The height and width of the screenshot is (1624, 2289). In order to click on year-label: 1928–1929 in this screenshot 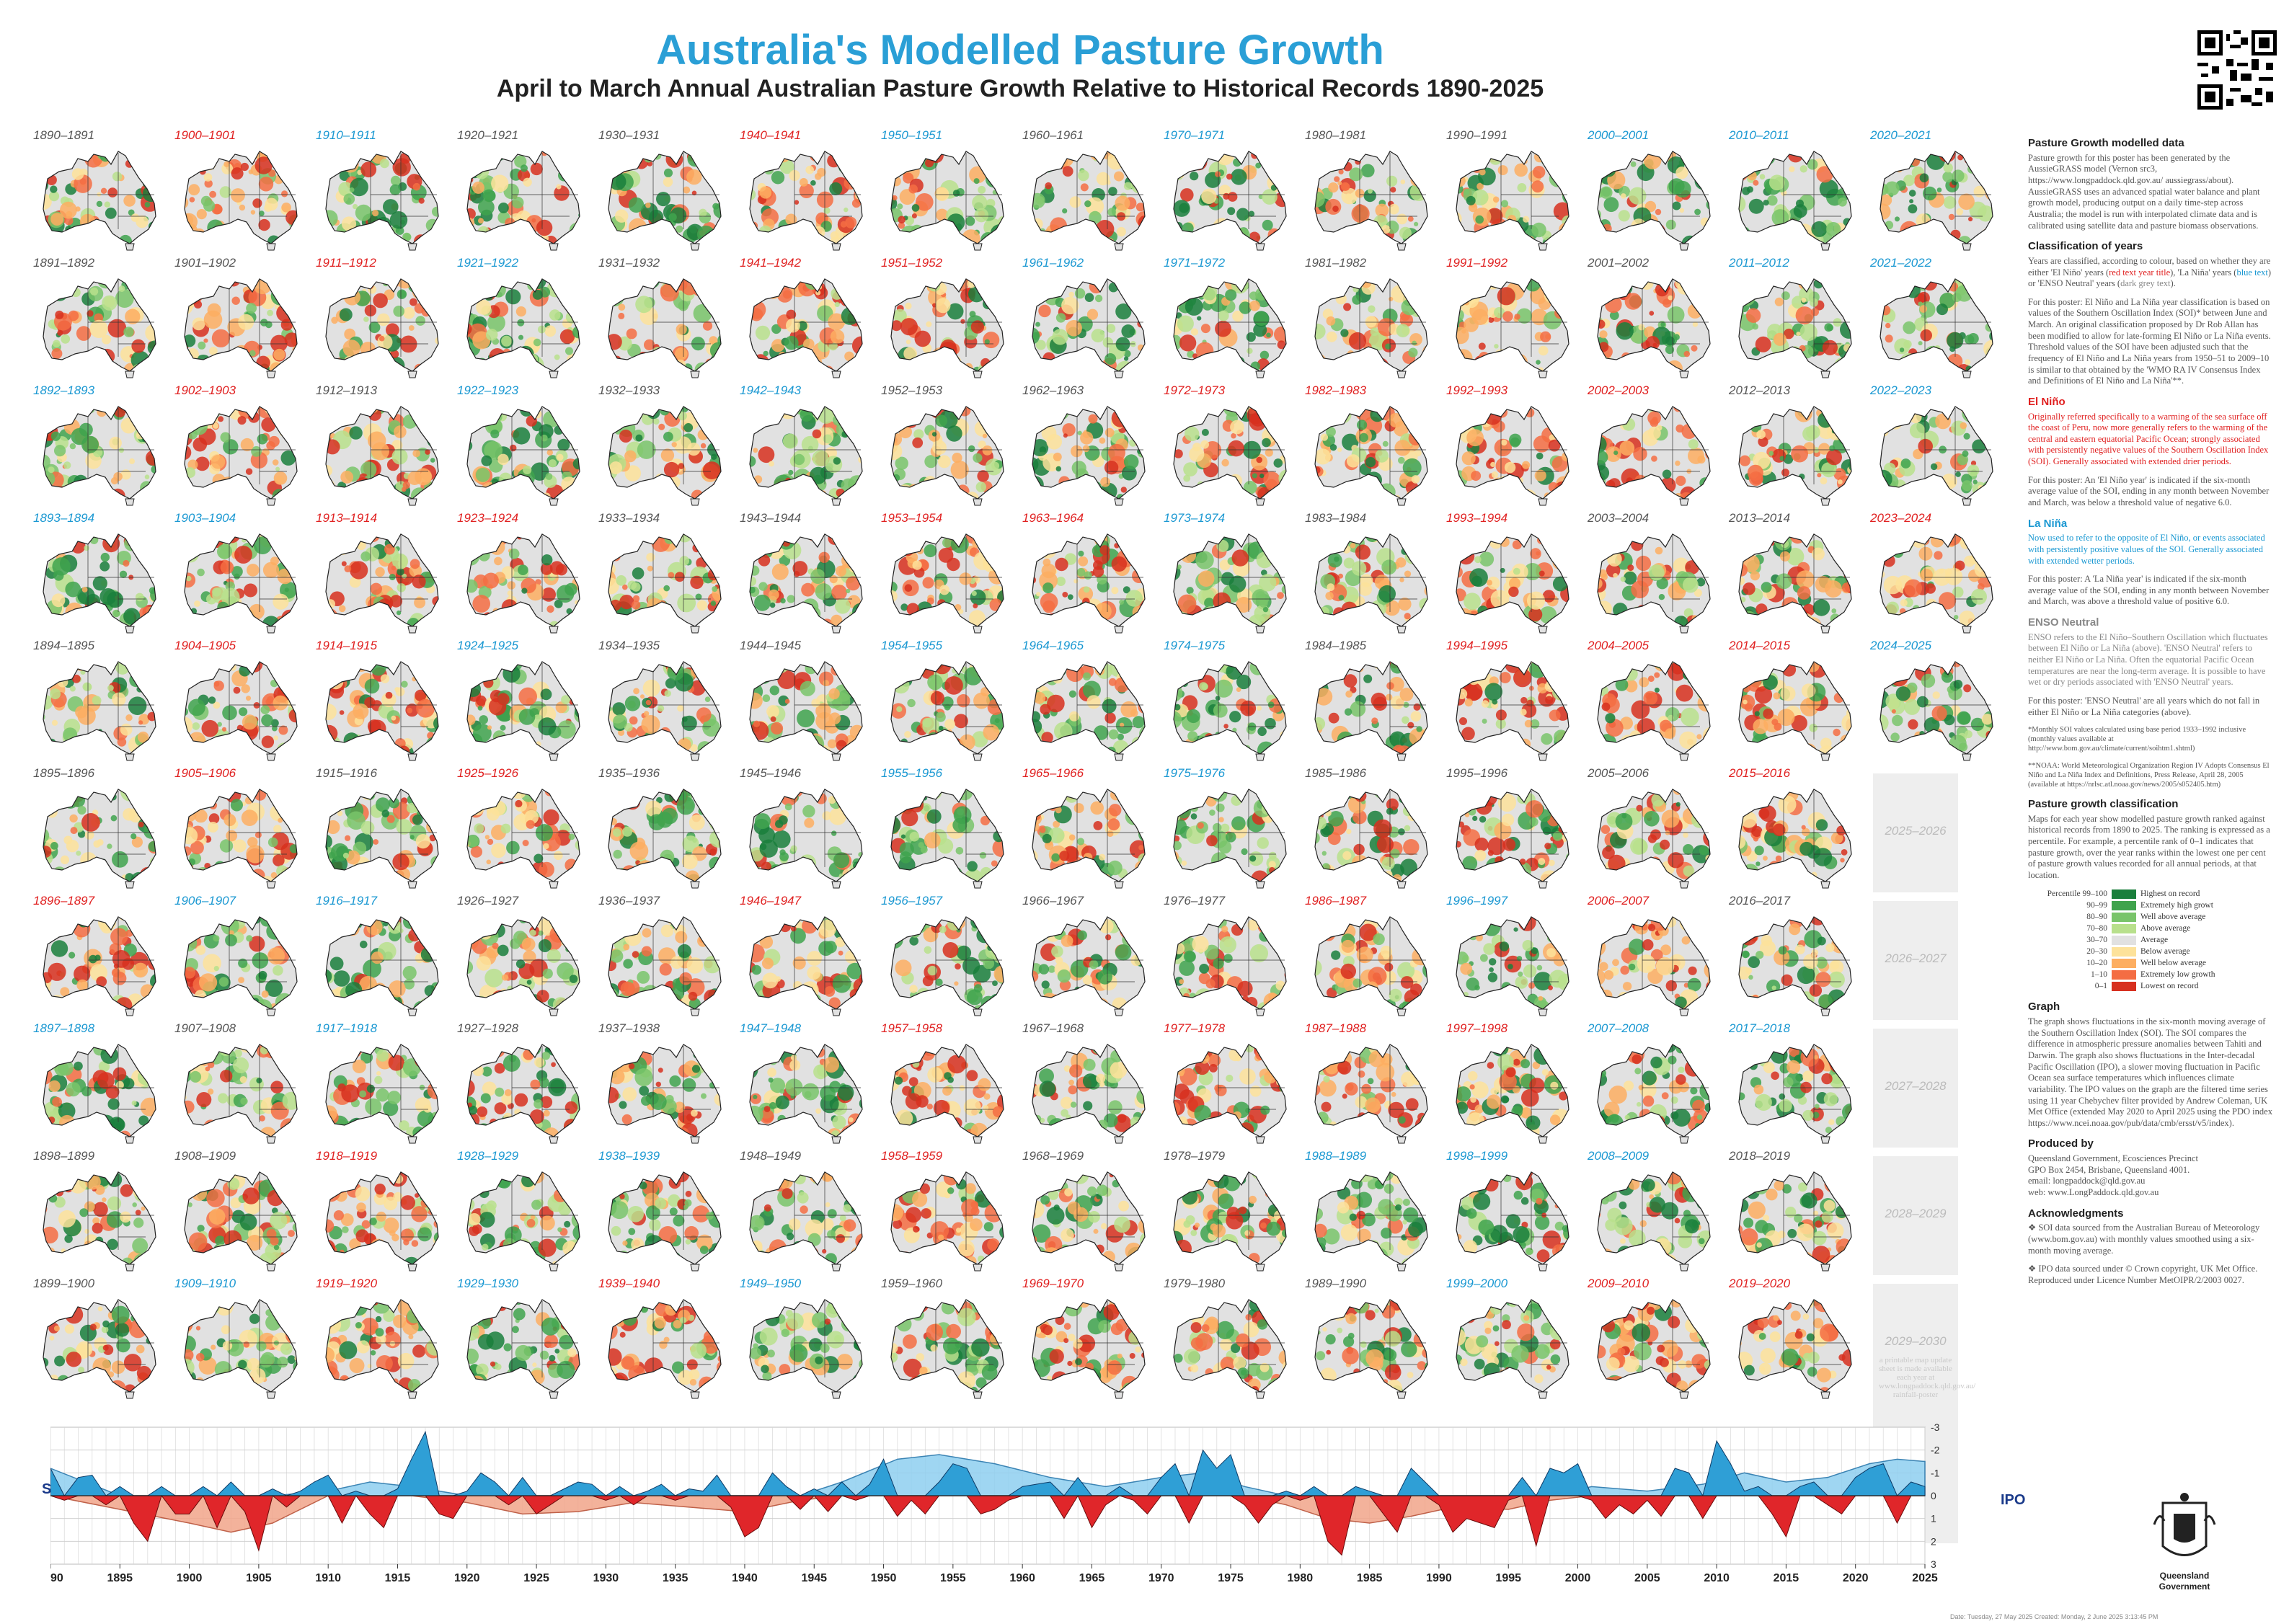, I will do `click(488, 1156)`.